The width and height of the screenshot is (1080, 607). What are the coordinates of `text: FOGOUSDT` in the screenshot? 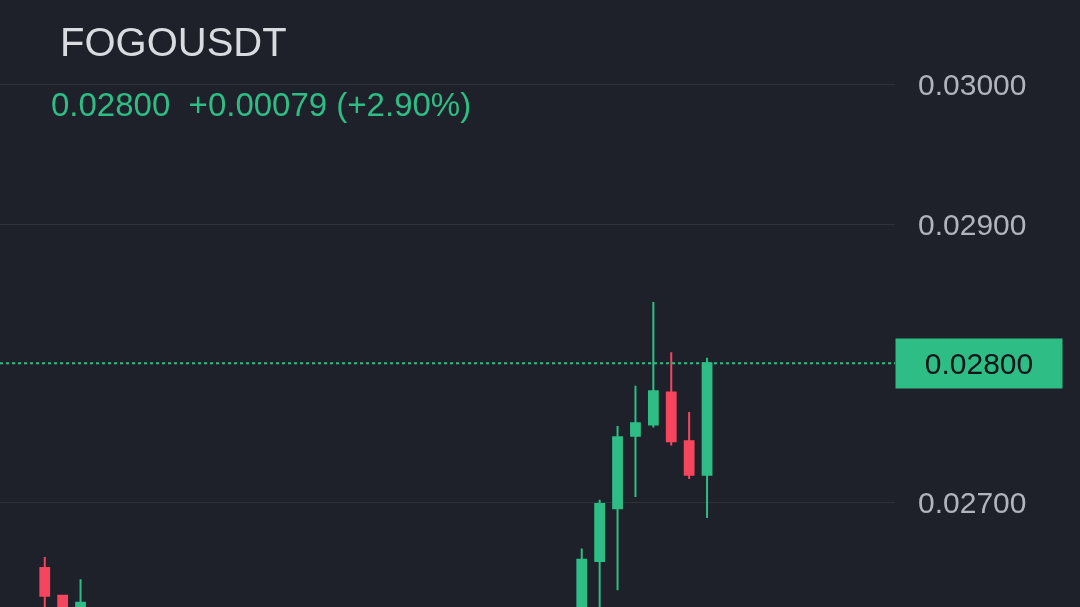 It's located at (173, 42).